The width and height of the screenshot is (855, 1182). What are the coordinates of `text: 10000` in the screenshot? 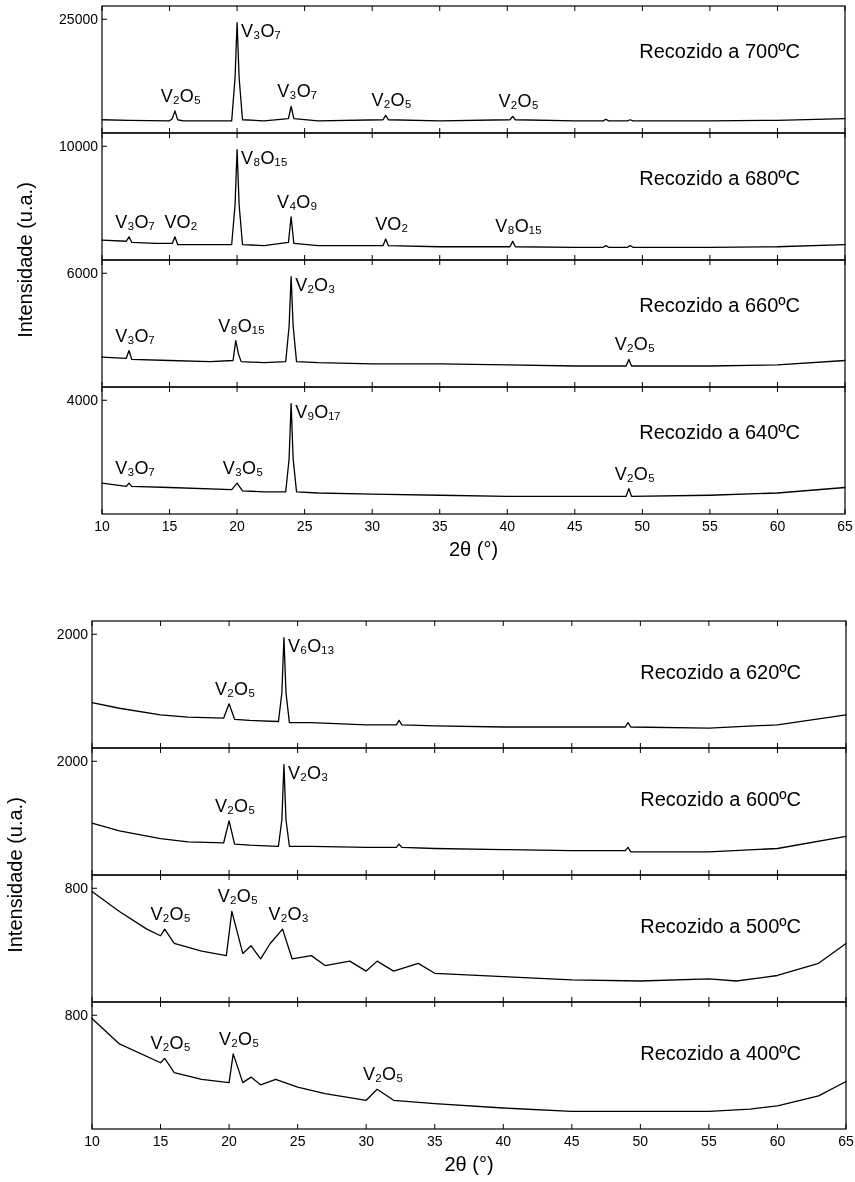 It's located at (79, 146).